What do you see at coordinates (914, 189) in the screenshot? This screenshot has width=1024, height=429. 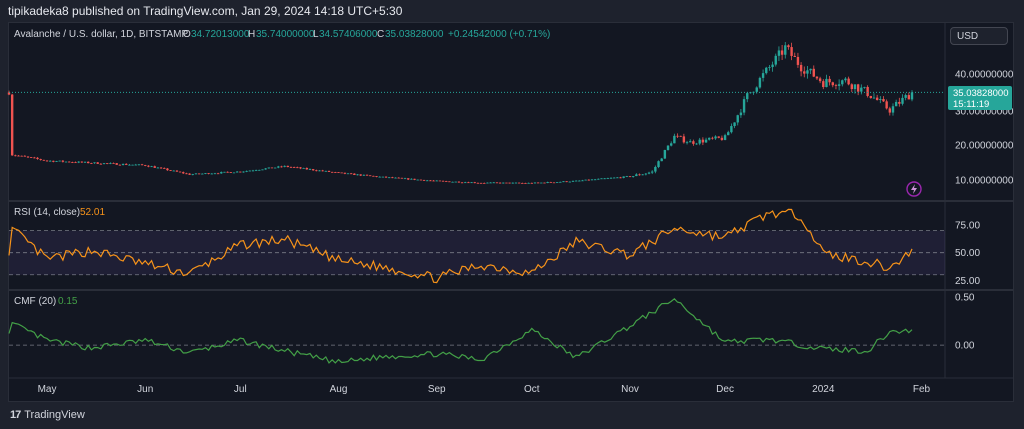 I see `lightning-icon` at bounding box center [914, 189].